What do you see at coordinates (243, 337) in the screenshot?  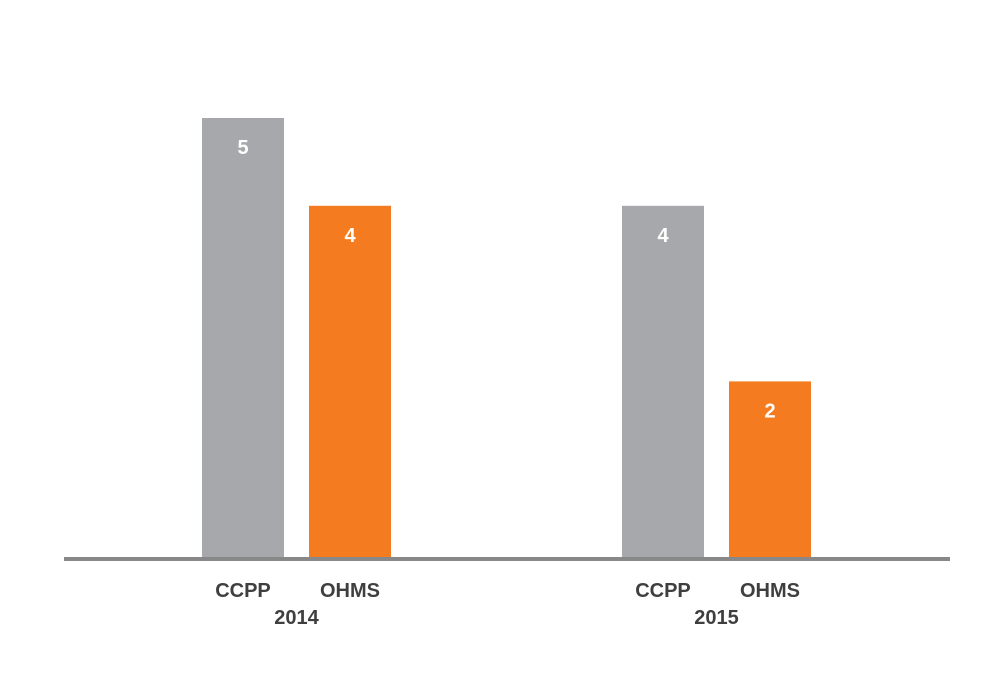 I see `bar-ccpp-2014` at bounding box center [243, 337].